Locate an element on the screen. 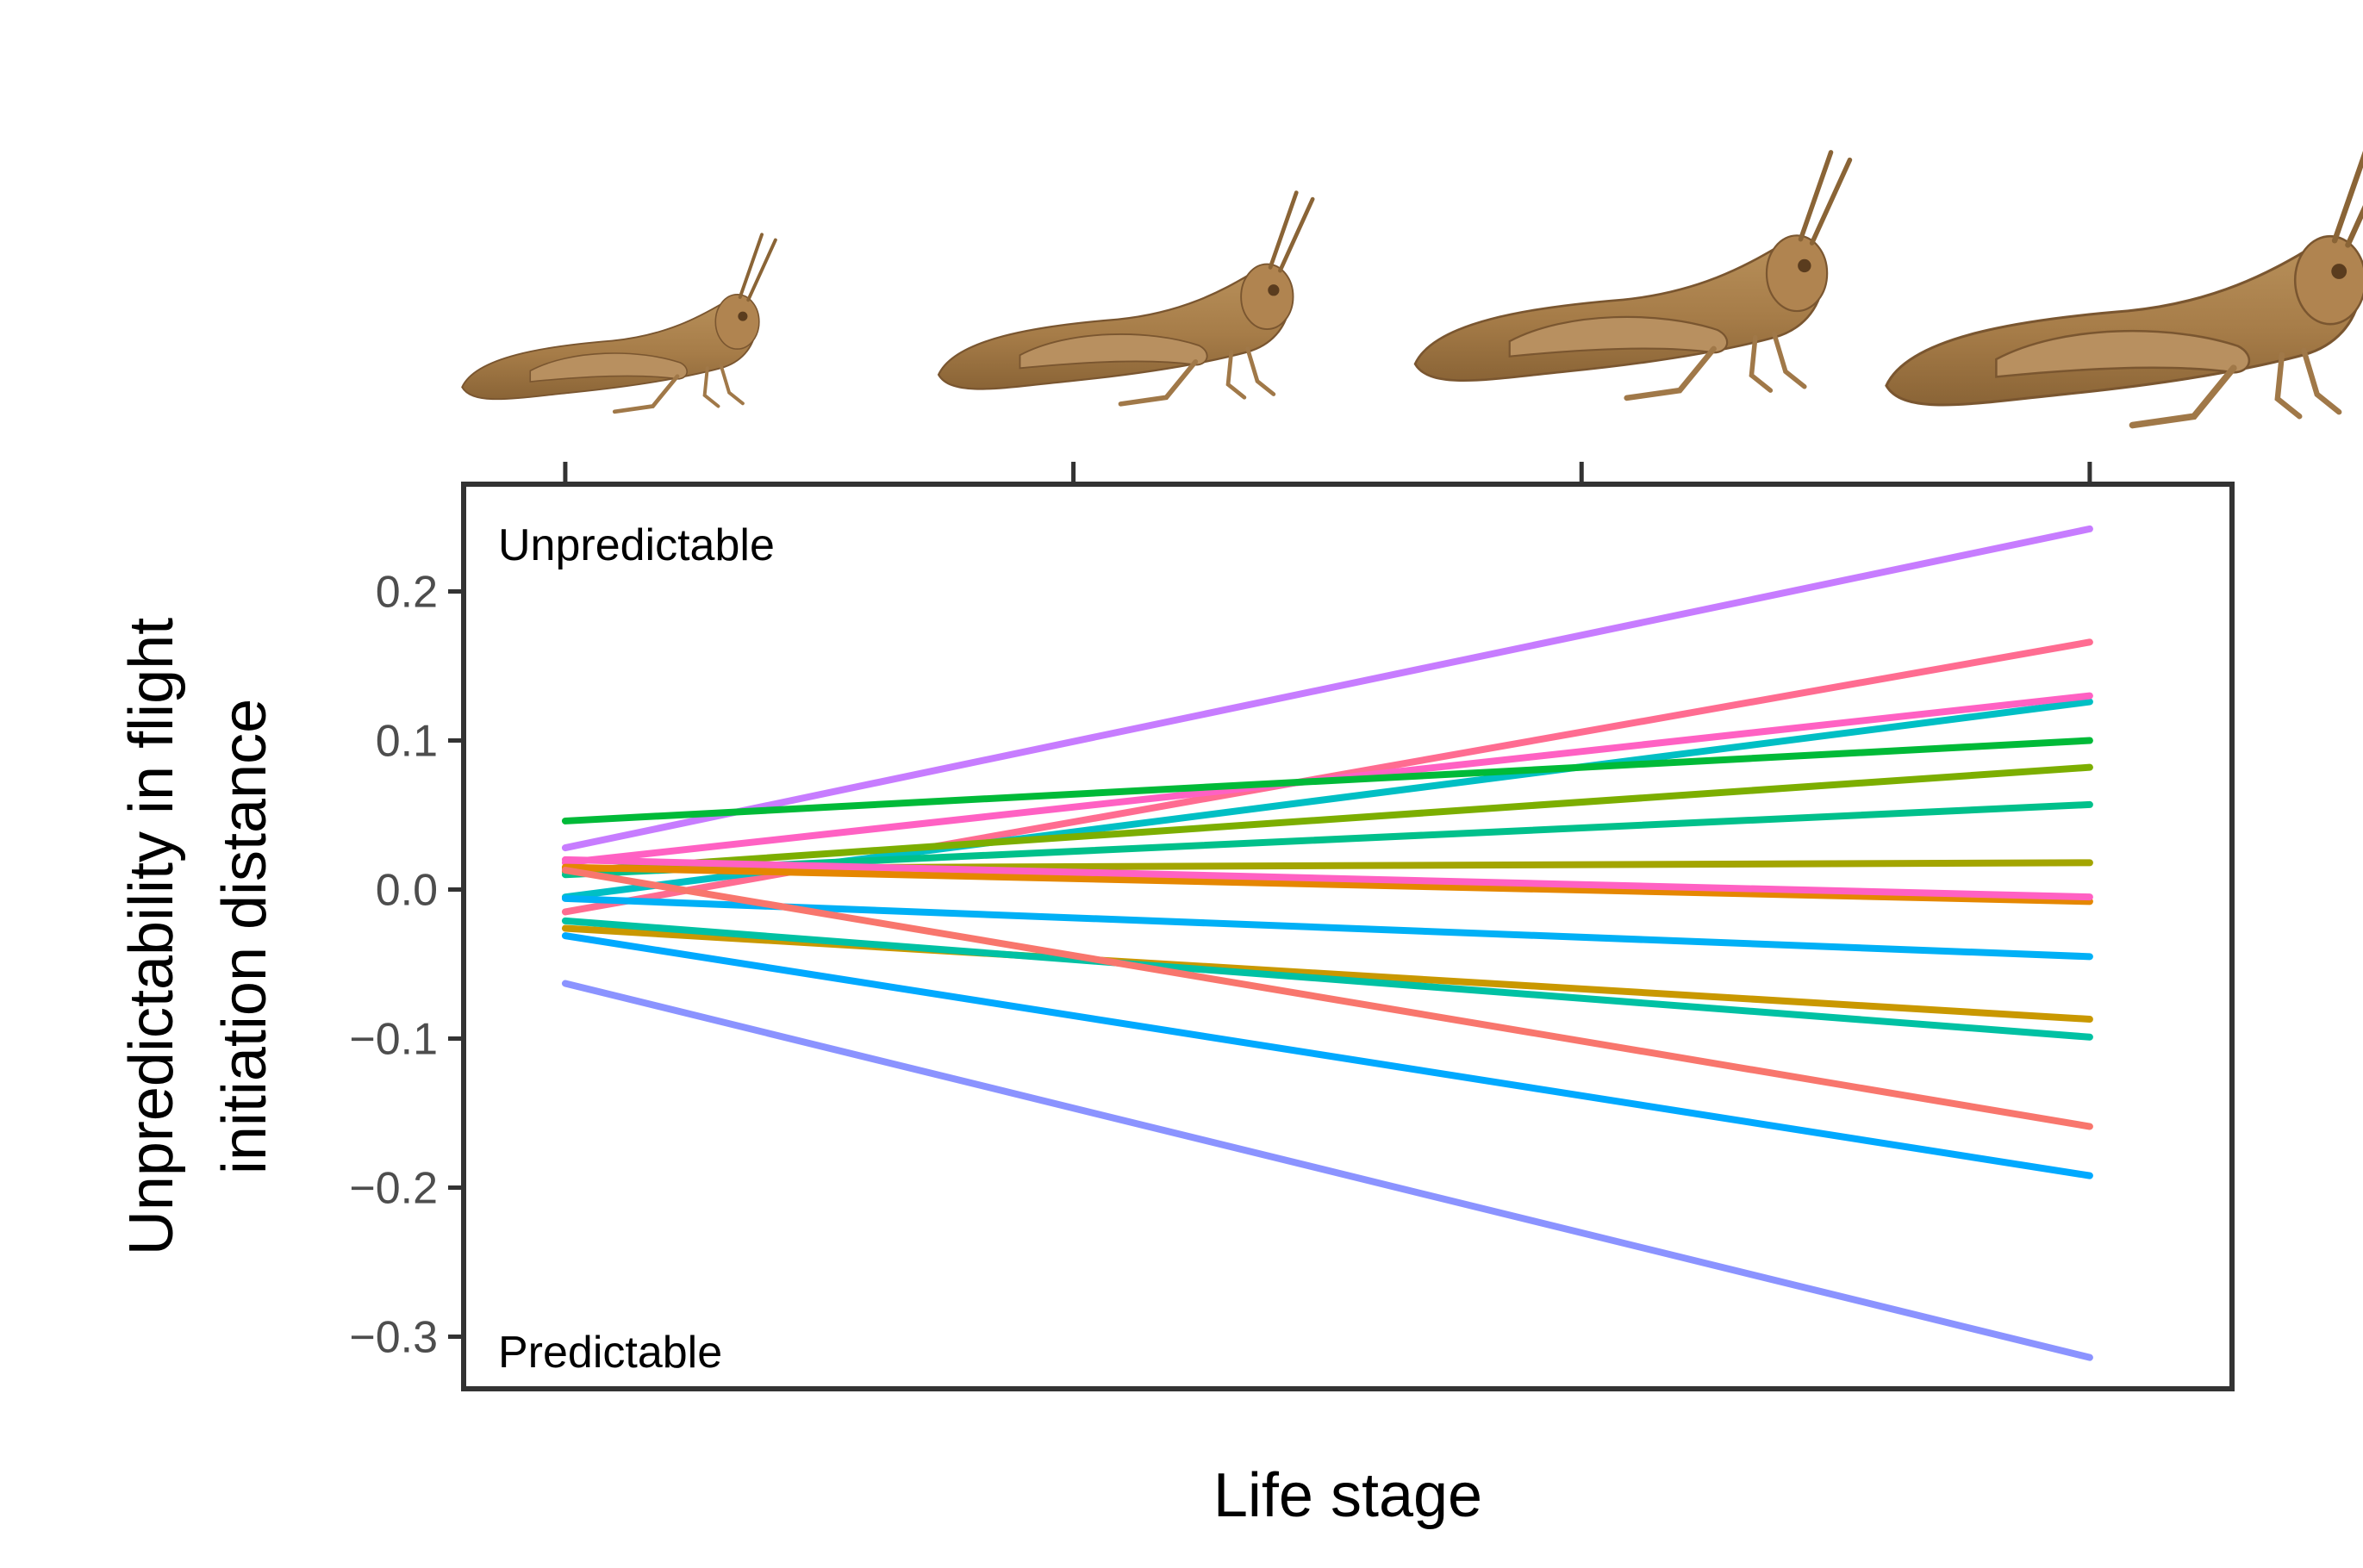  y-tick-label-3: −0.1 is located at coordinates (393, 1039).